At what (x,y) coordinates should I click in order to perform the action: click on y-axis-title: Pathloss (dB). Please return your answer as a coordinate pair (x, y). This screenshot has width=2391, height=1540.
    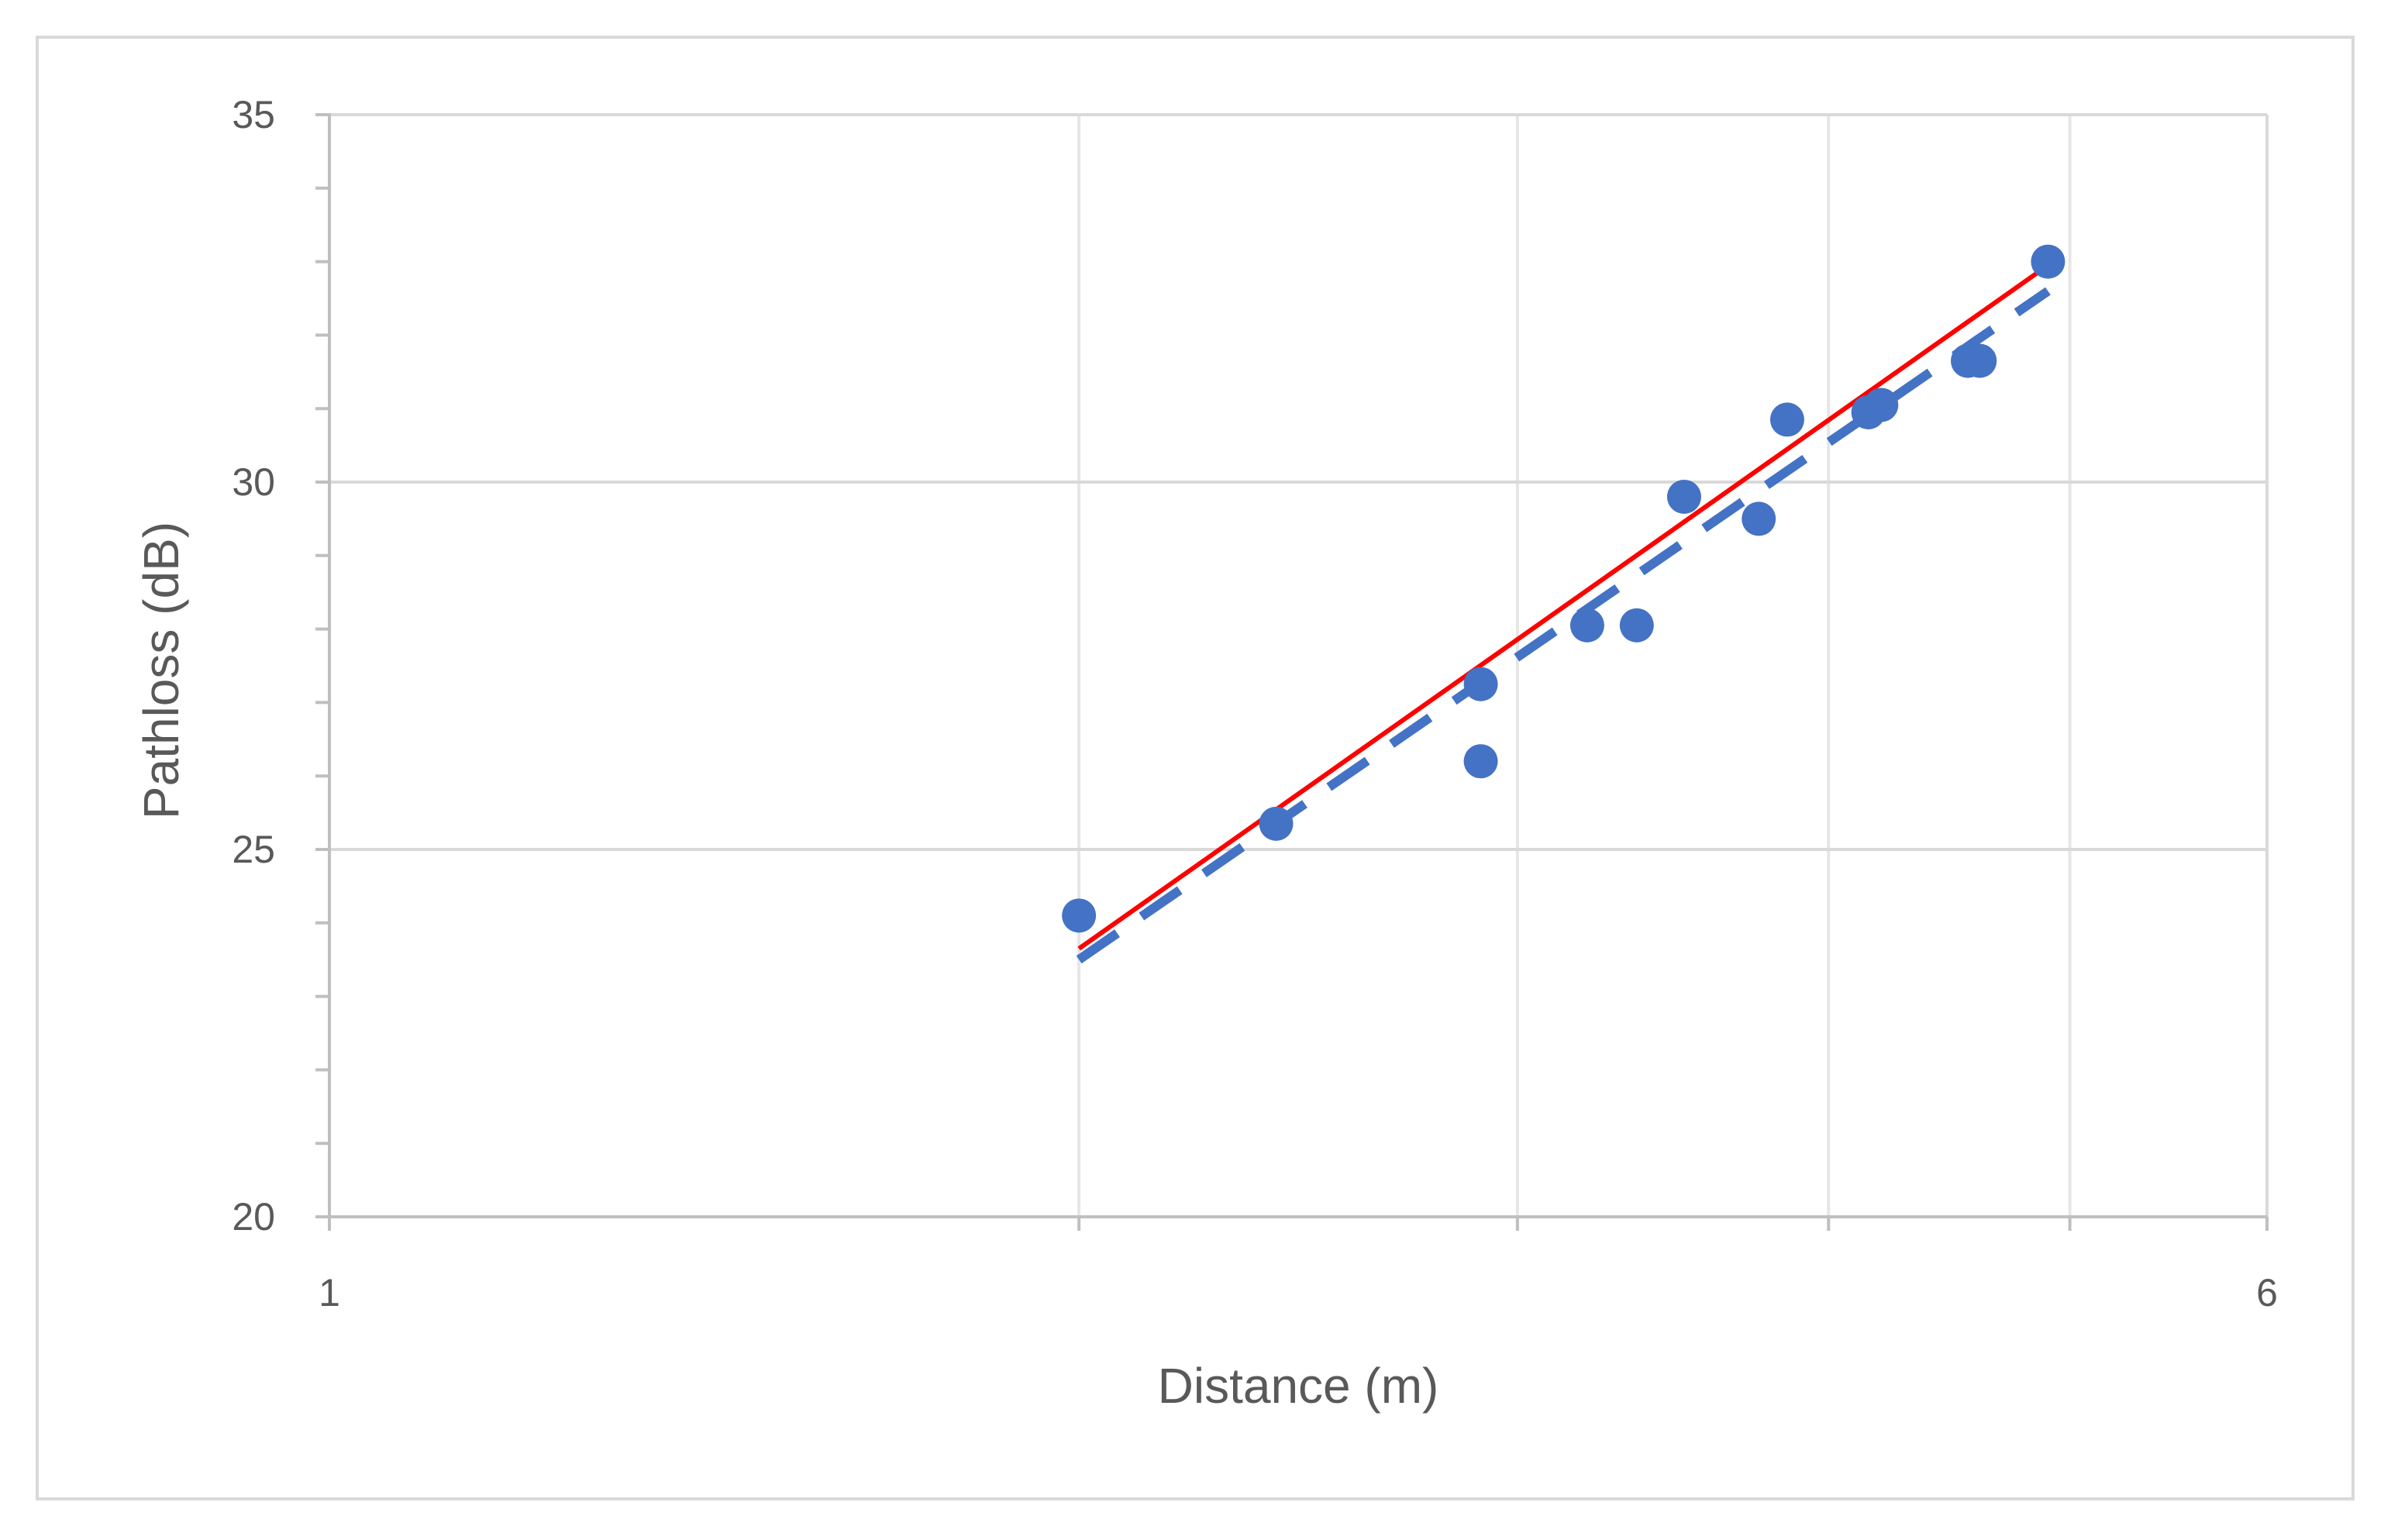
    Looking at the image, I should click on (161, 670).